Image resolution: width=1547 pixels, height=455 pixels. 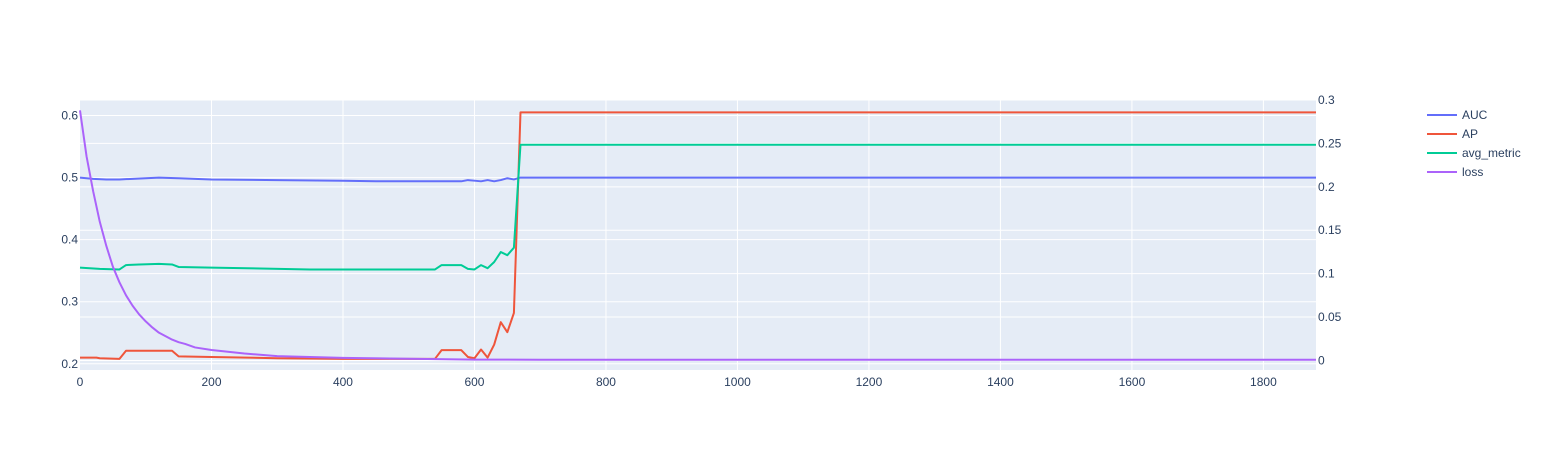 I want to click on legend-item-loss: loss, so click(x=1455, y=172).